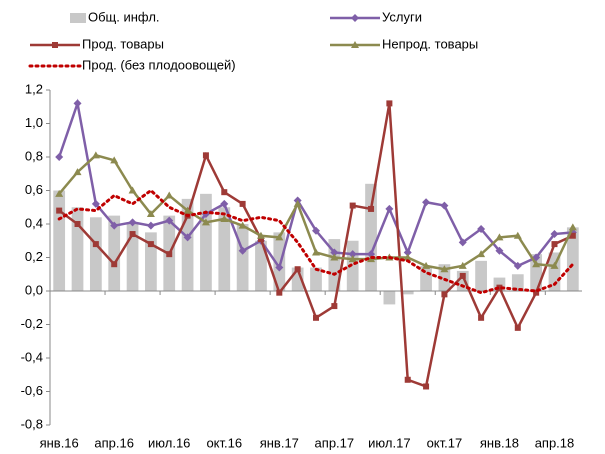  What do you see at coordinates (445, 442) in the screenshot?
I see `x-tick-label: окт.17` at bounding box center [445, 442].